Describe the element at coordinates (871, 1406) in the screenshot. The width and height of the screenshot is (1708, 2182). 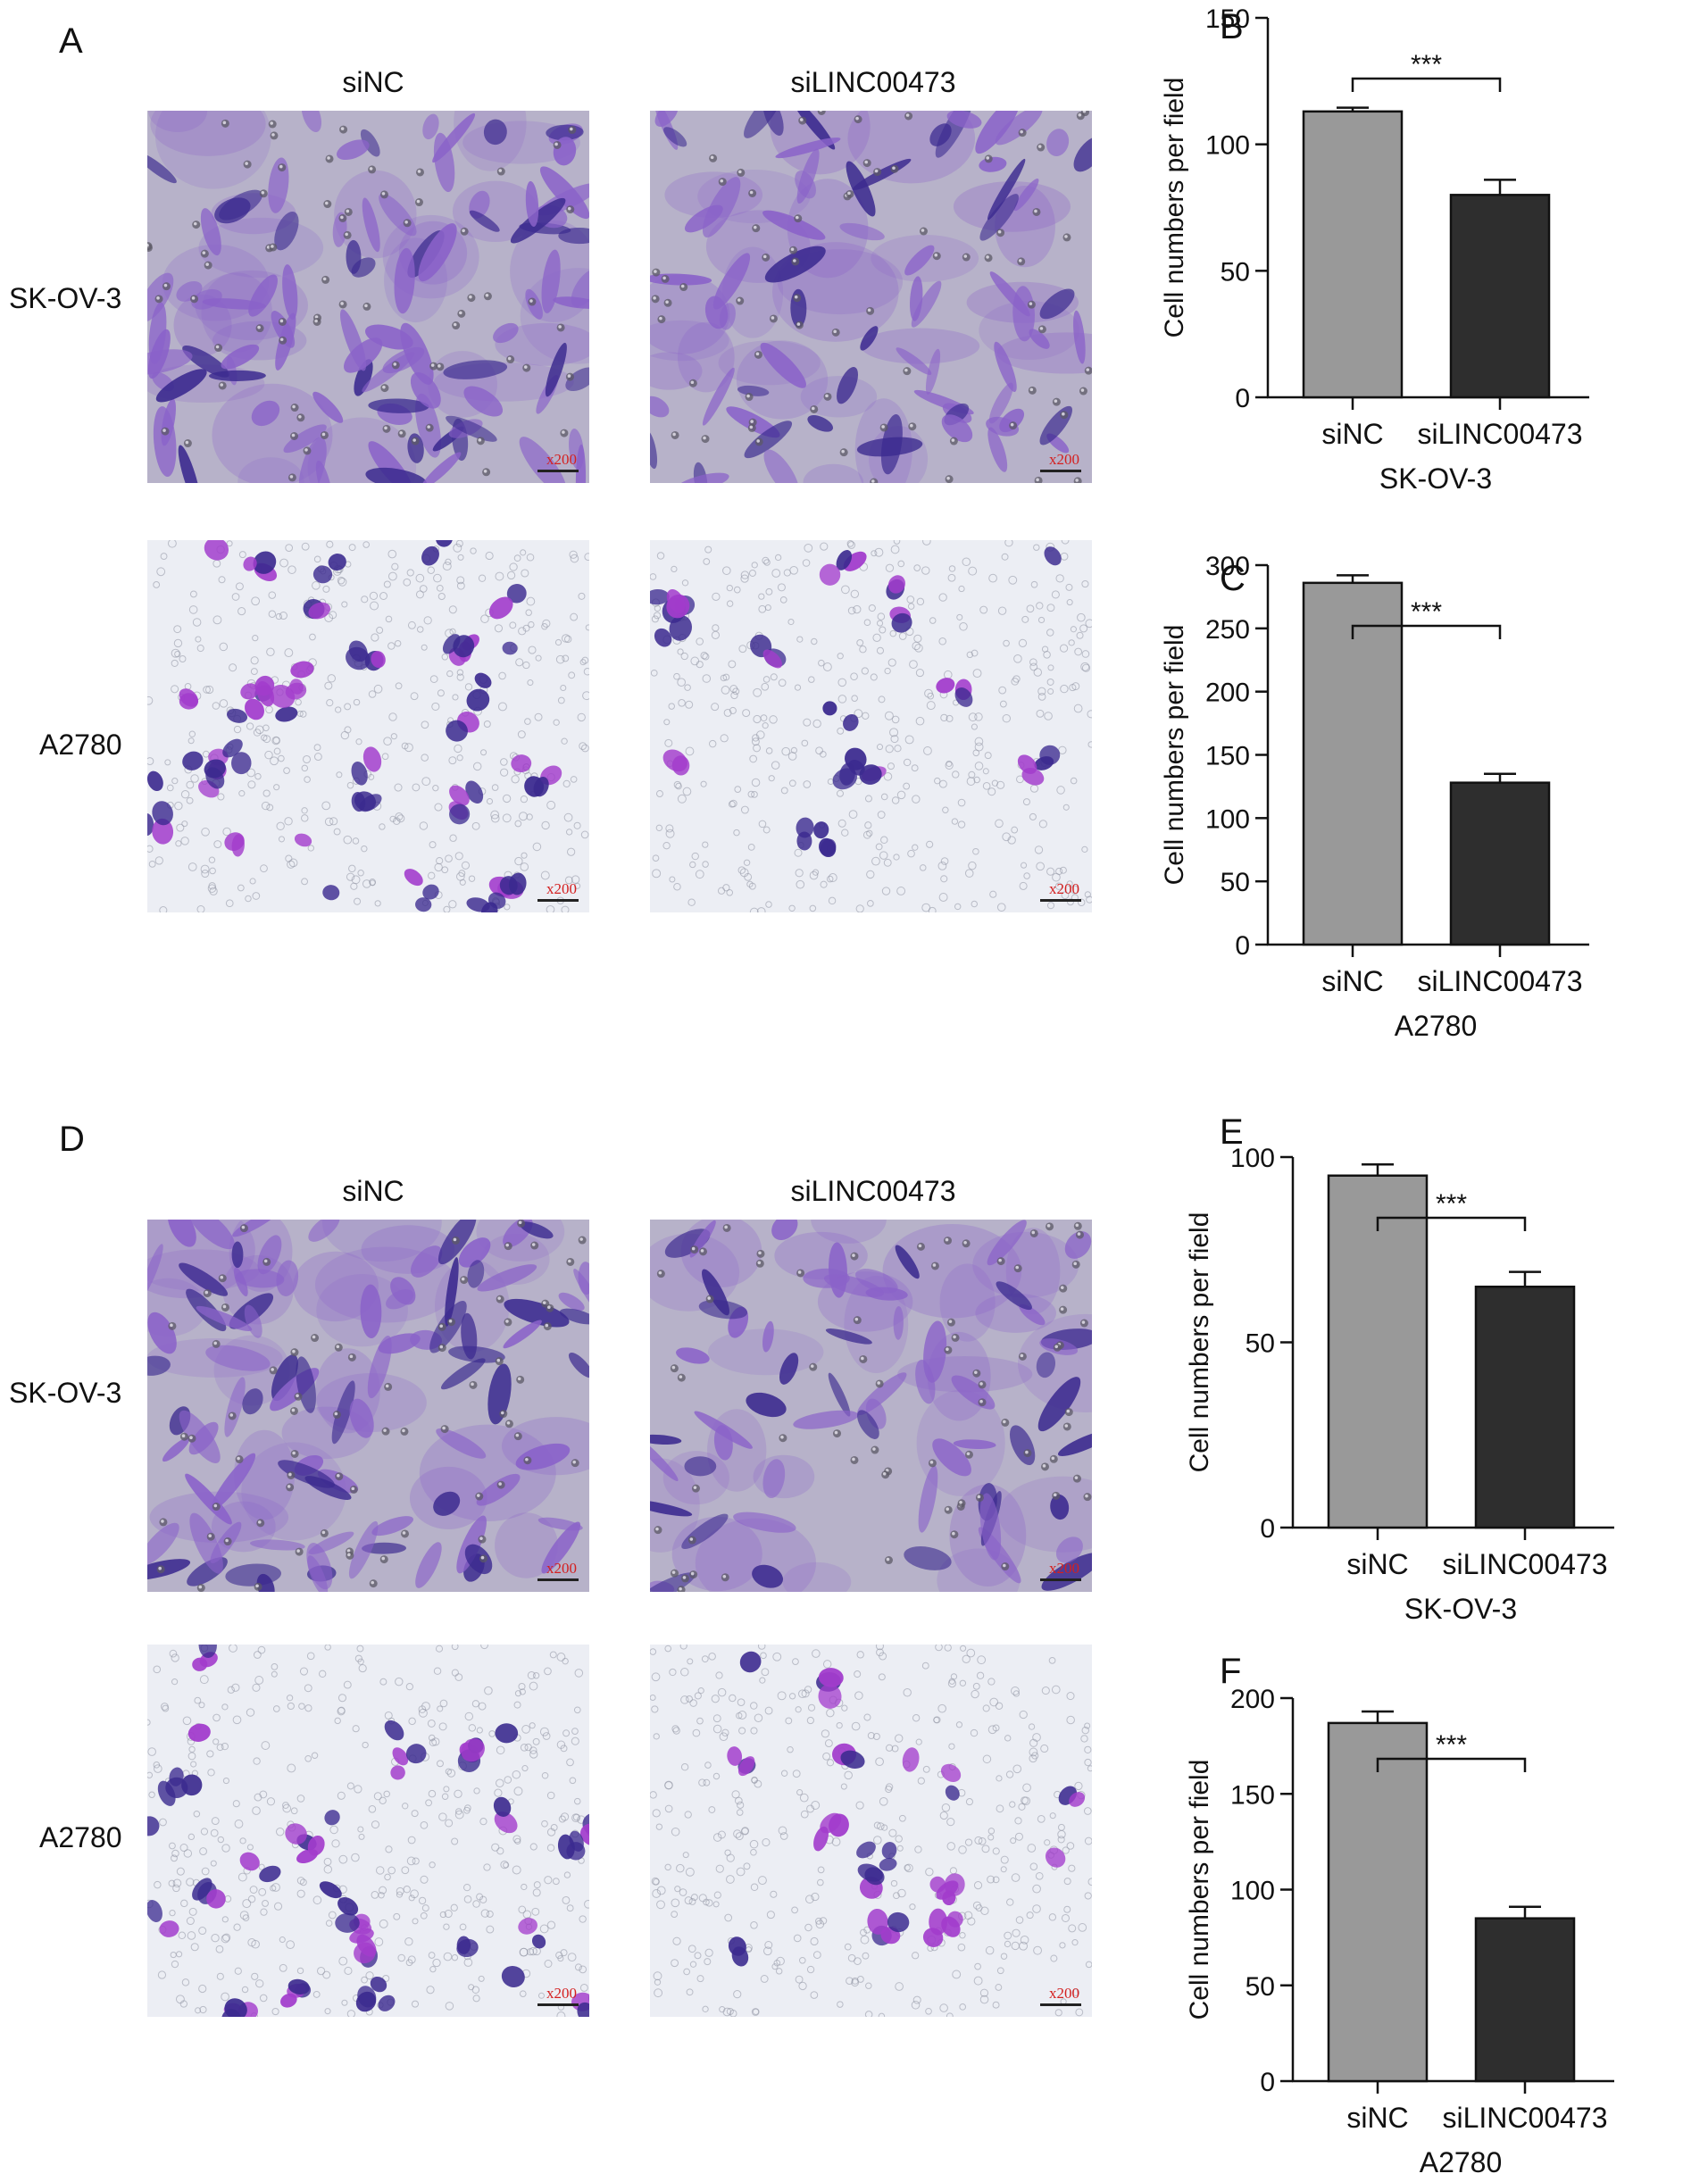
I see `micrograph-skov3-silinc-migration: x200` at that location.